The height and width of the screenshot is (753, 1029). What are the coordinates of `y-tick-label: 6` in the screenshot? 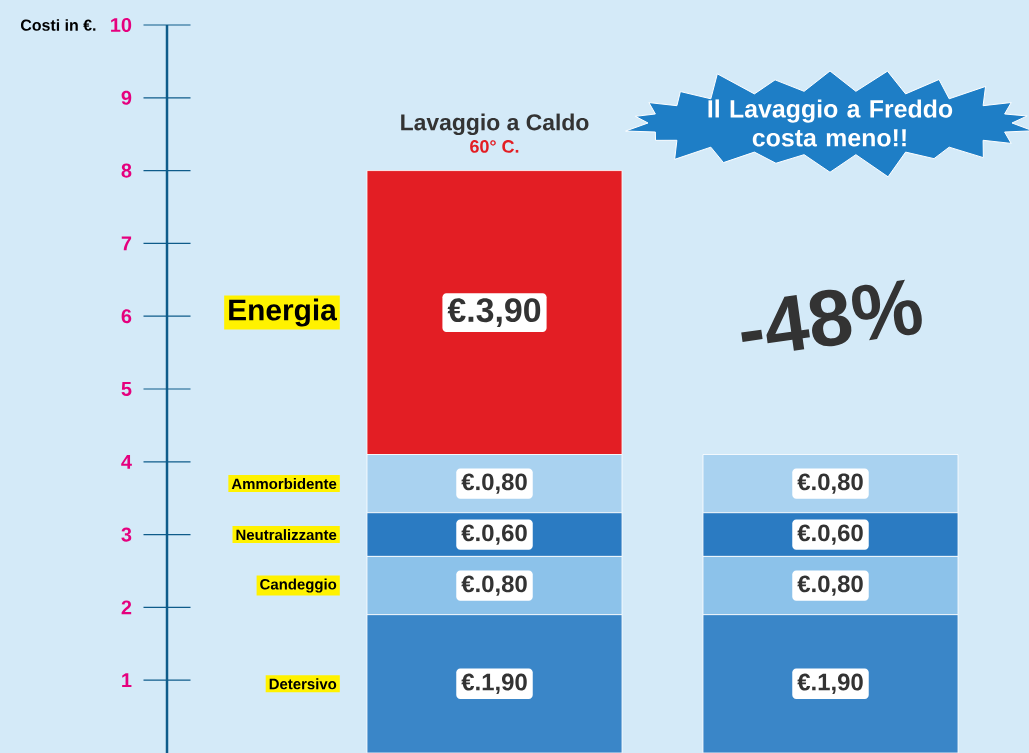 It's located at (126, 316).